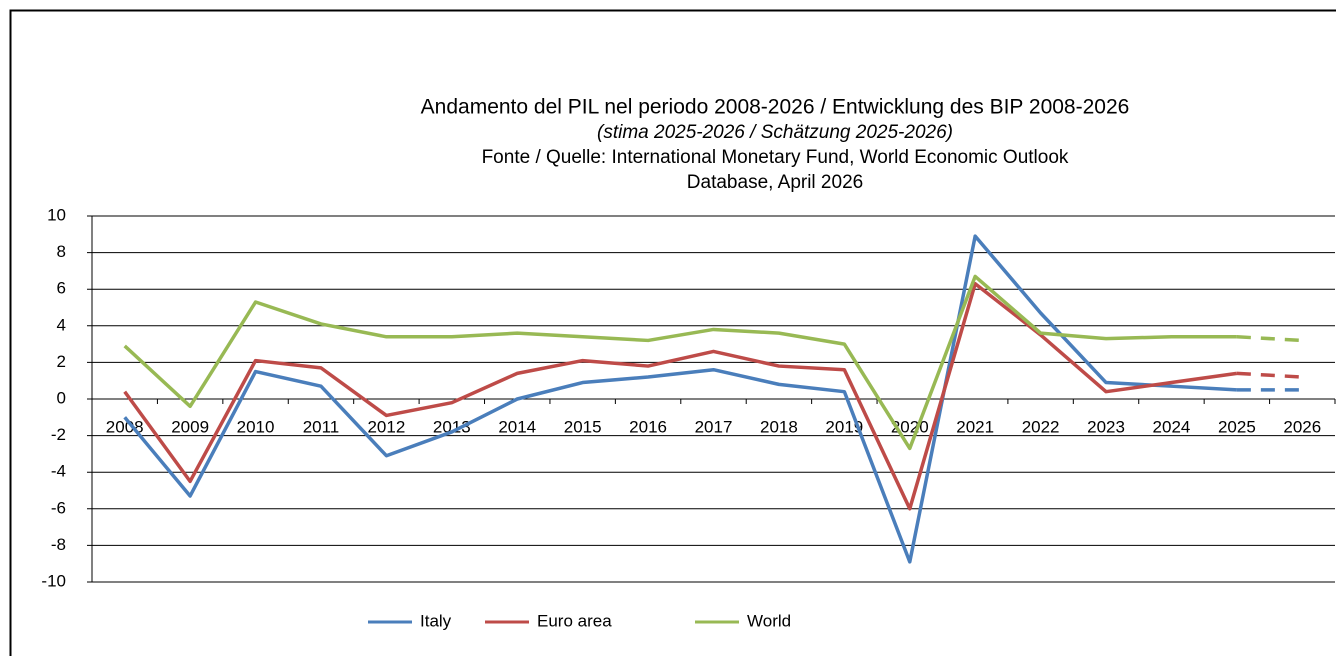  What do you see at coordinates (779, 426) in the screenshot?
I see `x-tick-label: 2018` at bounding box center [779, 426].